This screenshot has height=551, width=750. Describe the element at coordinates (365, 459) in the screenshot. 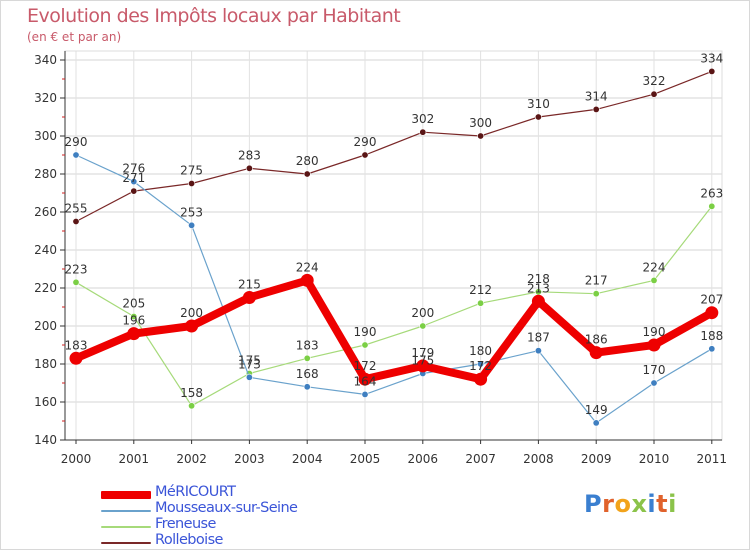

I see `x-tick-label: 2005` at that location.